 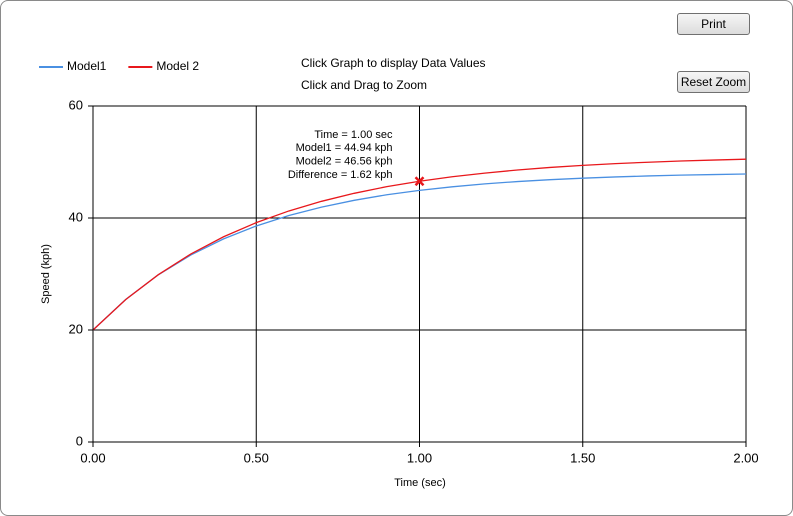 I want to click on x-tick-label: 0.00, so click(x=92, y=457).